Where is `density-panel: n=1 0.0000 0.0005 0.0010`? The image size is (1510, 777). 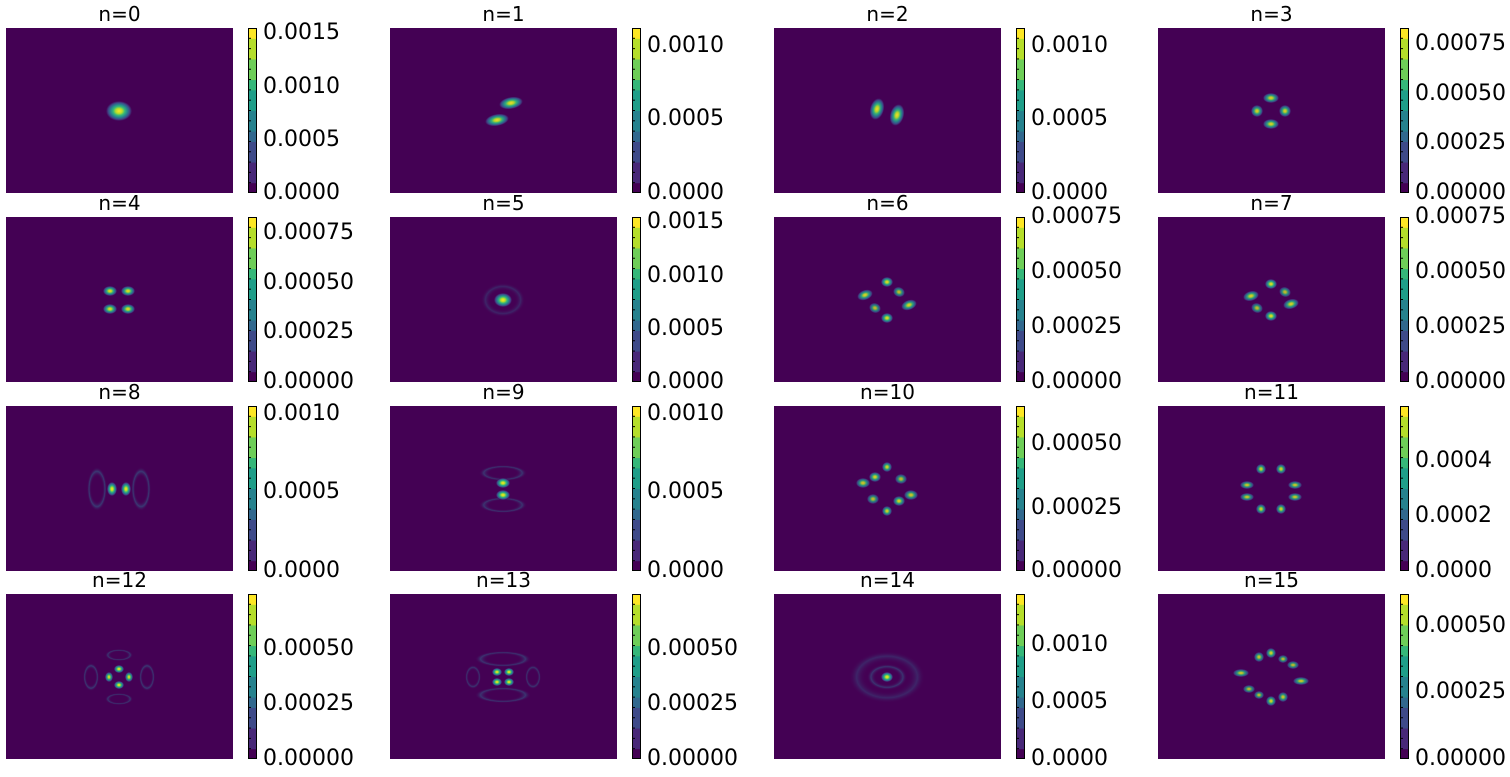
density-panel: n=1 0.0000 0.0005 0.0010 is located at coordinates (565, 102).